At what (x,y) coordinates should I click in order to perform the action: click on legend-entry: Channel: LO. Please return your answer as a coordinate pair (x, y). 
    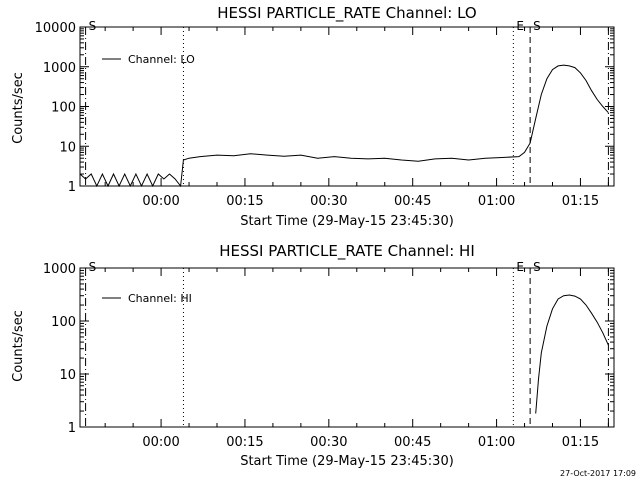
    Looking at the image, I should click on (161, 59).